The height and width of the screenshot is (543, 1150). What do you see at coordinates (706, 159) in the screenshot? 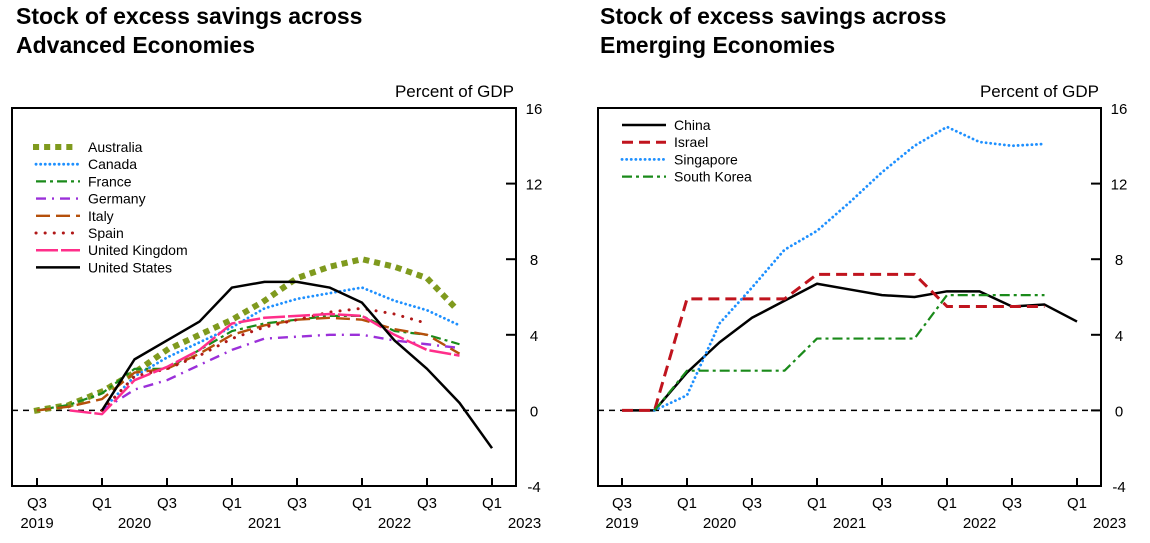
I see `legend-label: Singapore` at bounding box center [706, 159].